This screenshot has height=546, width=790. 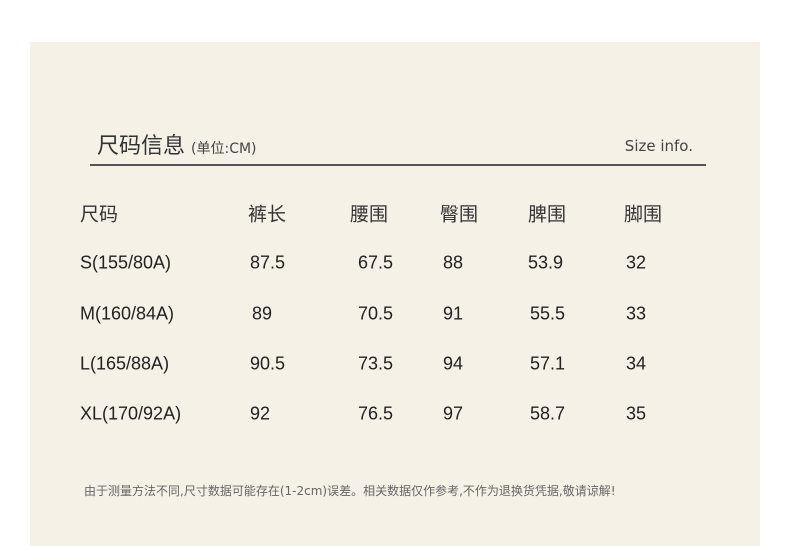 I want to click on title-text: 尺码信息, so click(x=141, y=146).